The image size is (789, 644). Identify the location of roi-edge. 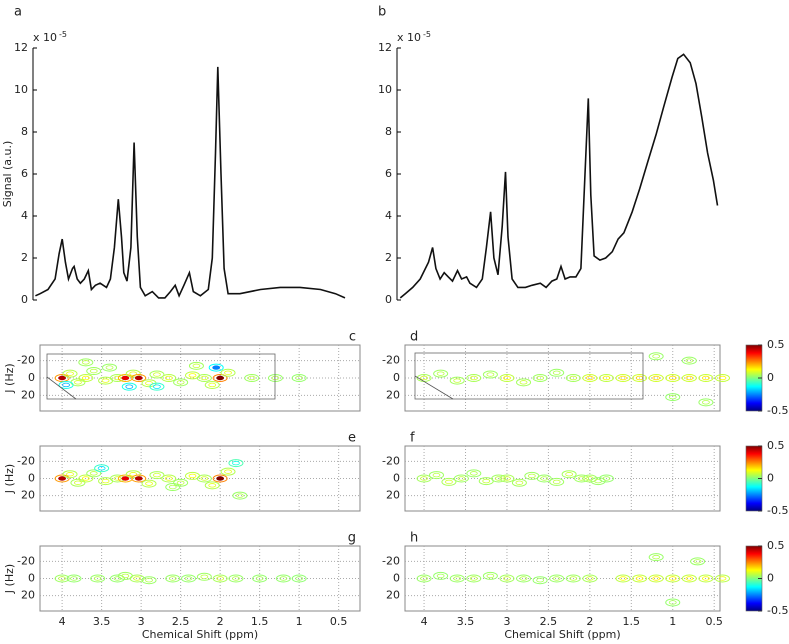
(434, 387).